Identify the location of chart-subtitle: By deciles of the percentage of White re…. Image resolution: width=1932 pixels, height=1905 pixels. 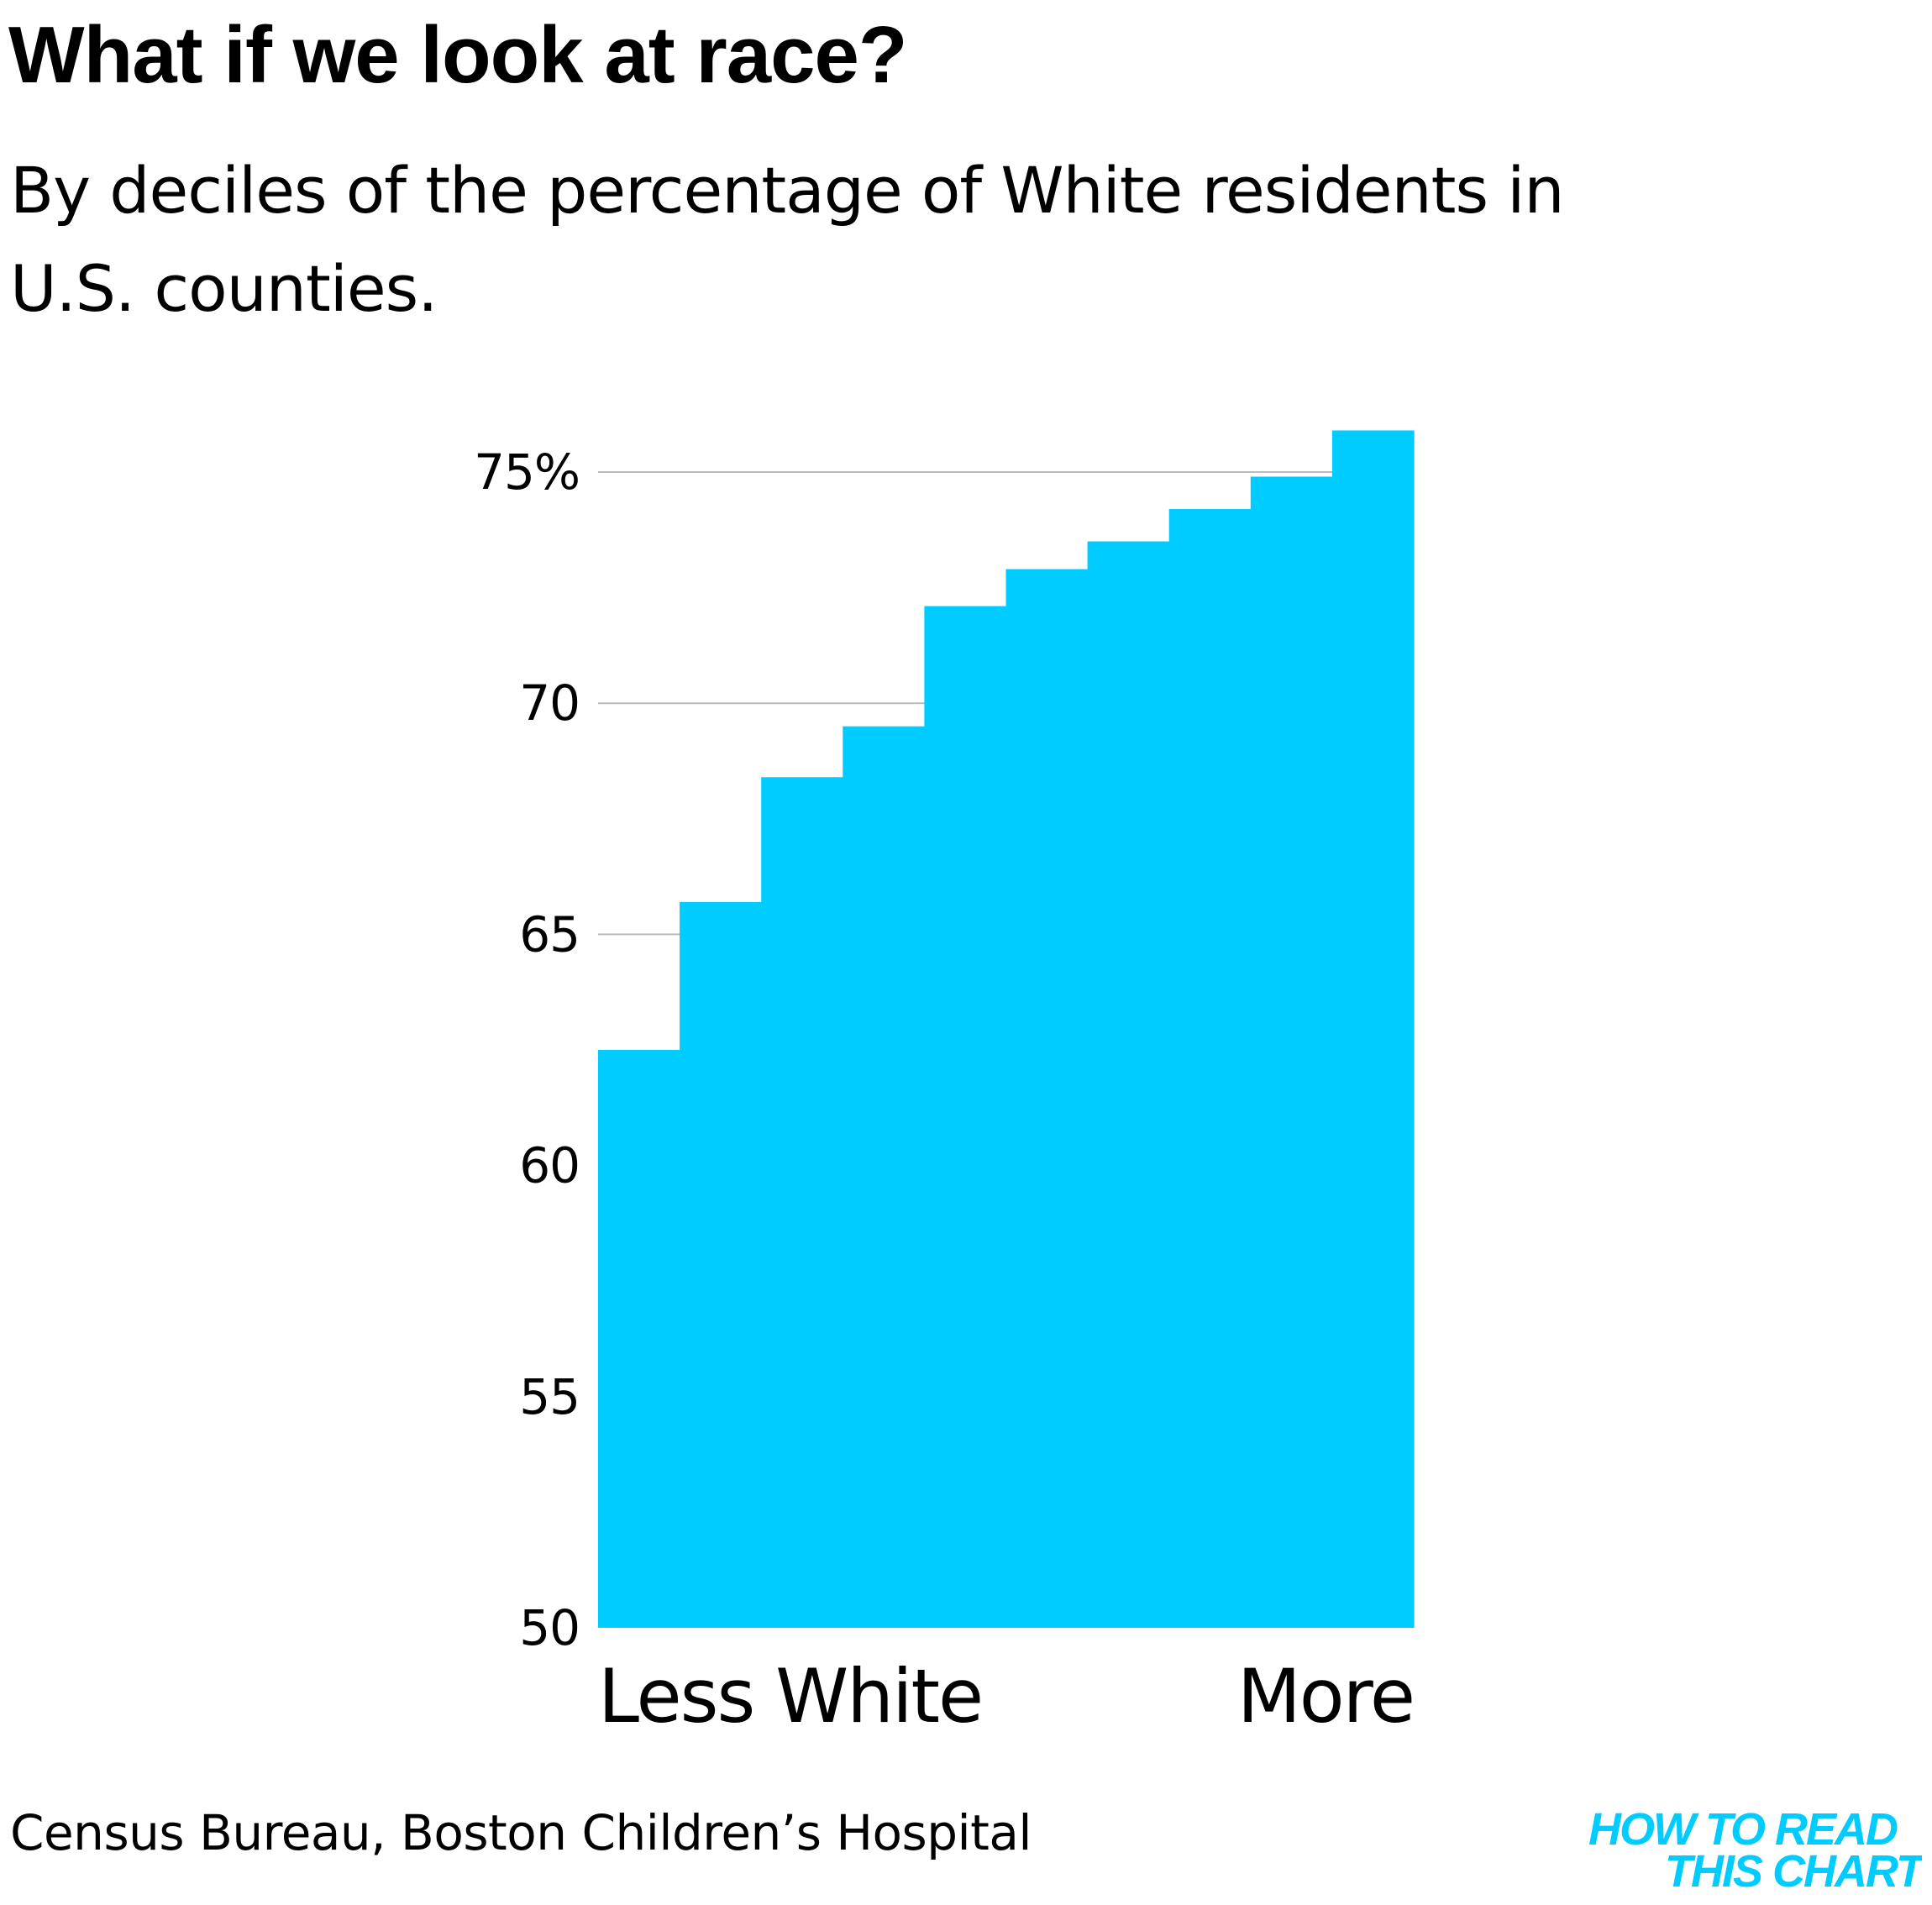
(787, 240).